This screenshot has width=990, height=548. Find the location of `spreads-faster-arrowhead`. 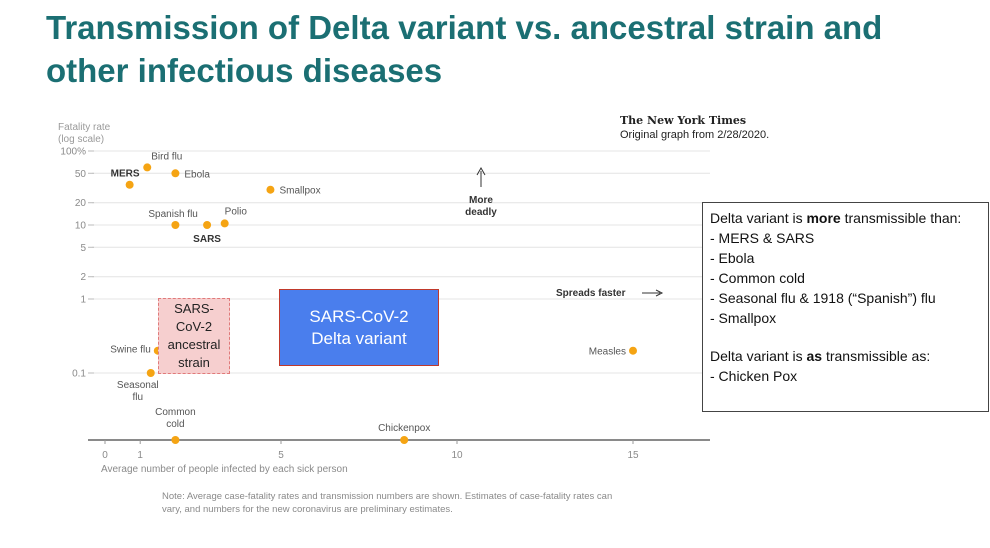

spreads-faster-arrowhead is located at coordinates (659, 293).